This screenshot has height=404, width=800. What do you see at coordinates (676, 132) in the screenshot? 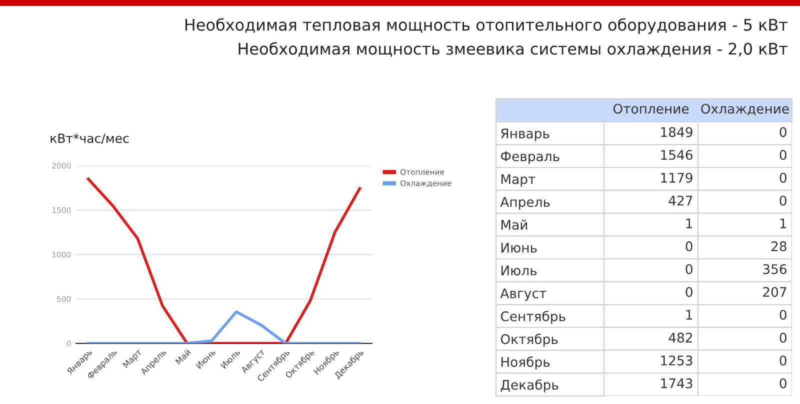
I see `data-label: 1849` at bounding box center [676, 132].